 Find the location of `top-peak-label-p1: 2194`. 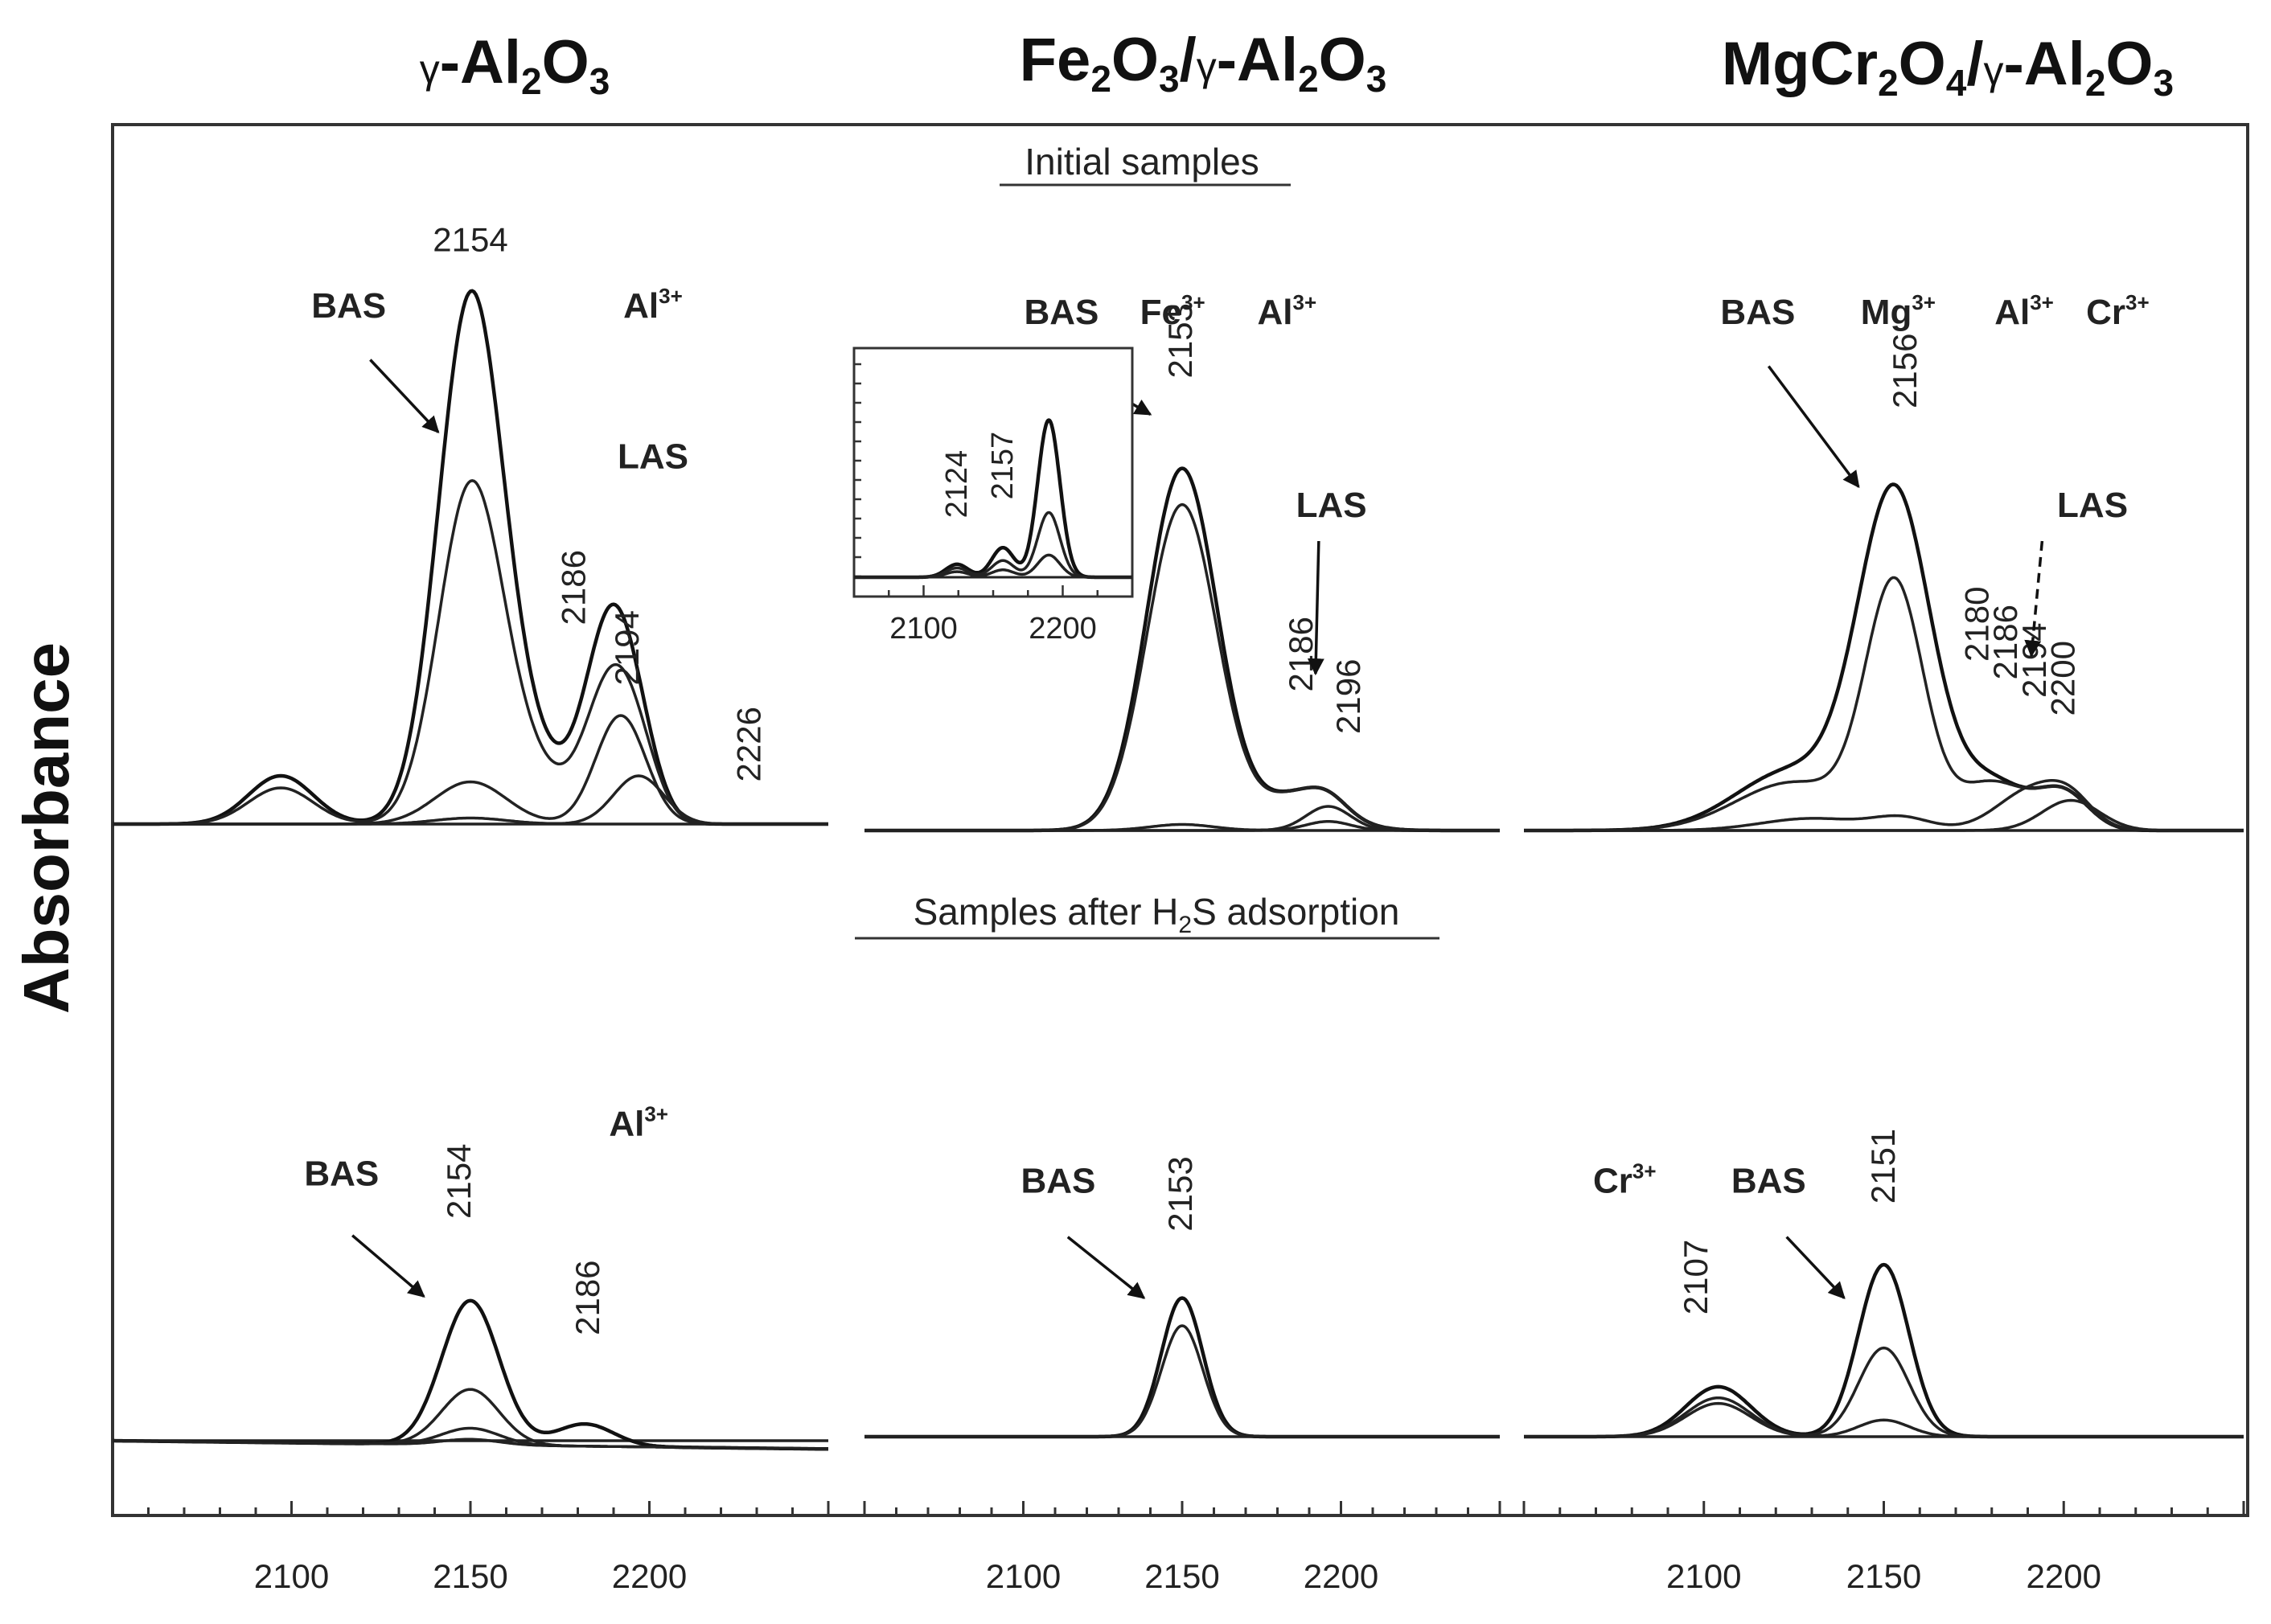

top-peak-label-p1: 2194 is located at coordinates (627, 648).